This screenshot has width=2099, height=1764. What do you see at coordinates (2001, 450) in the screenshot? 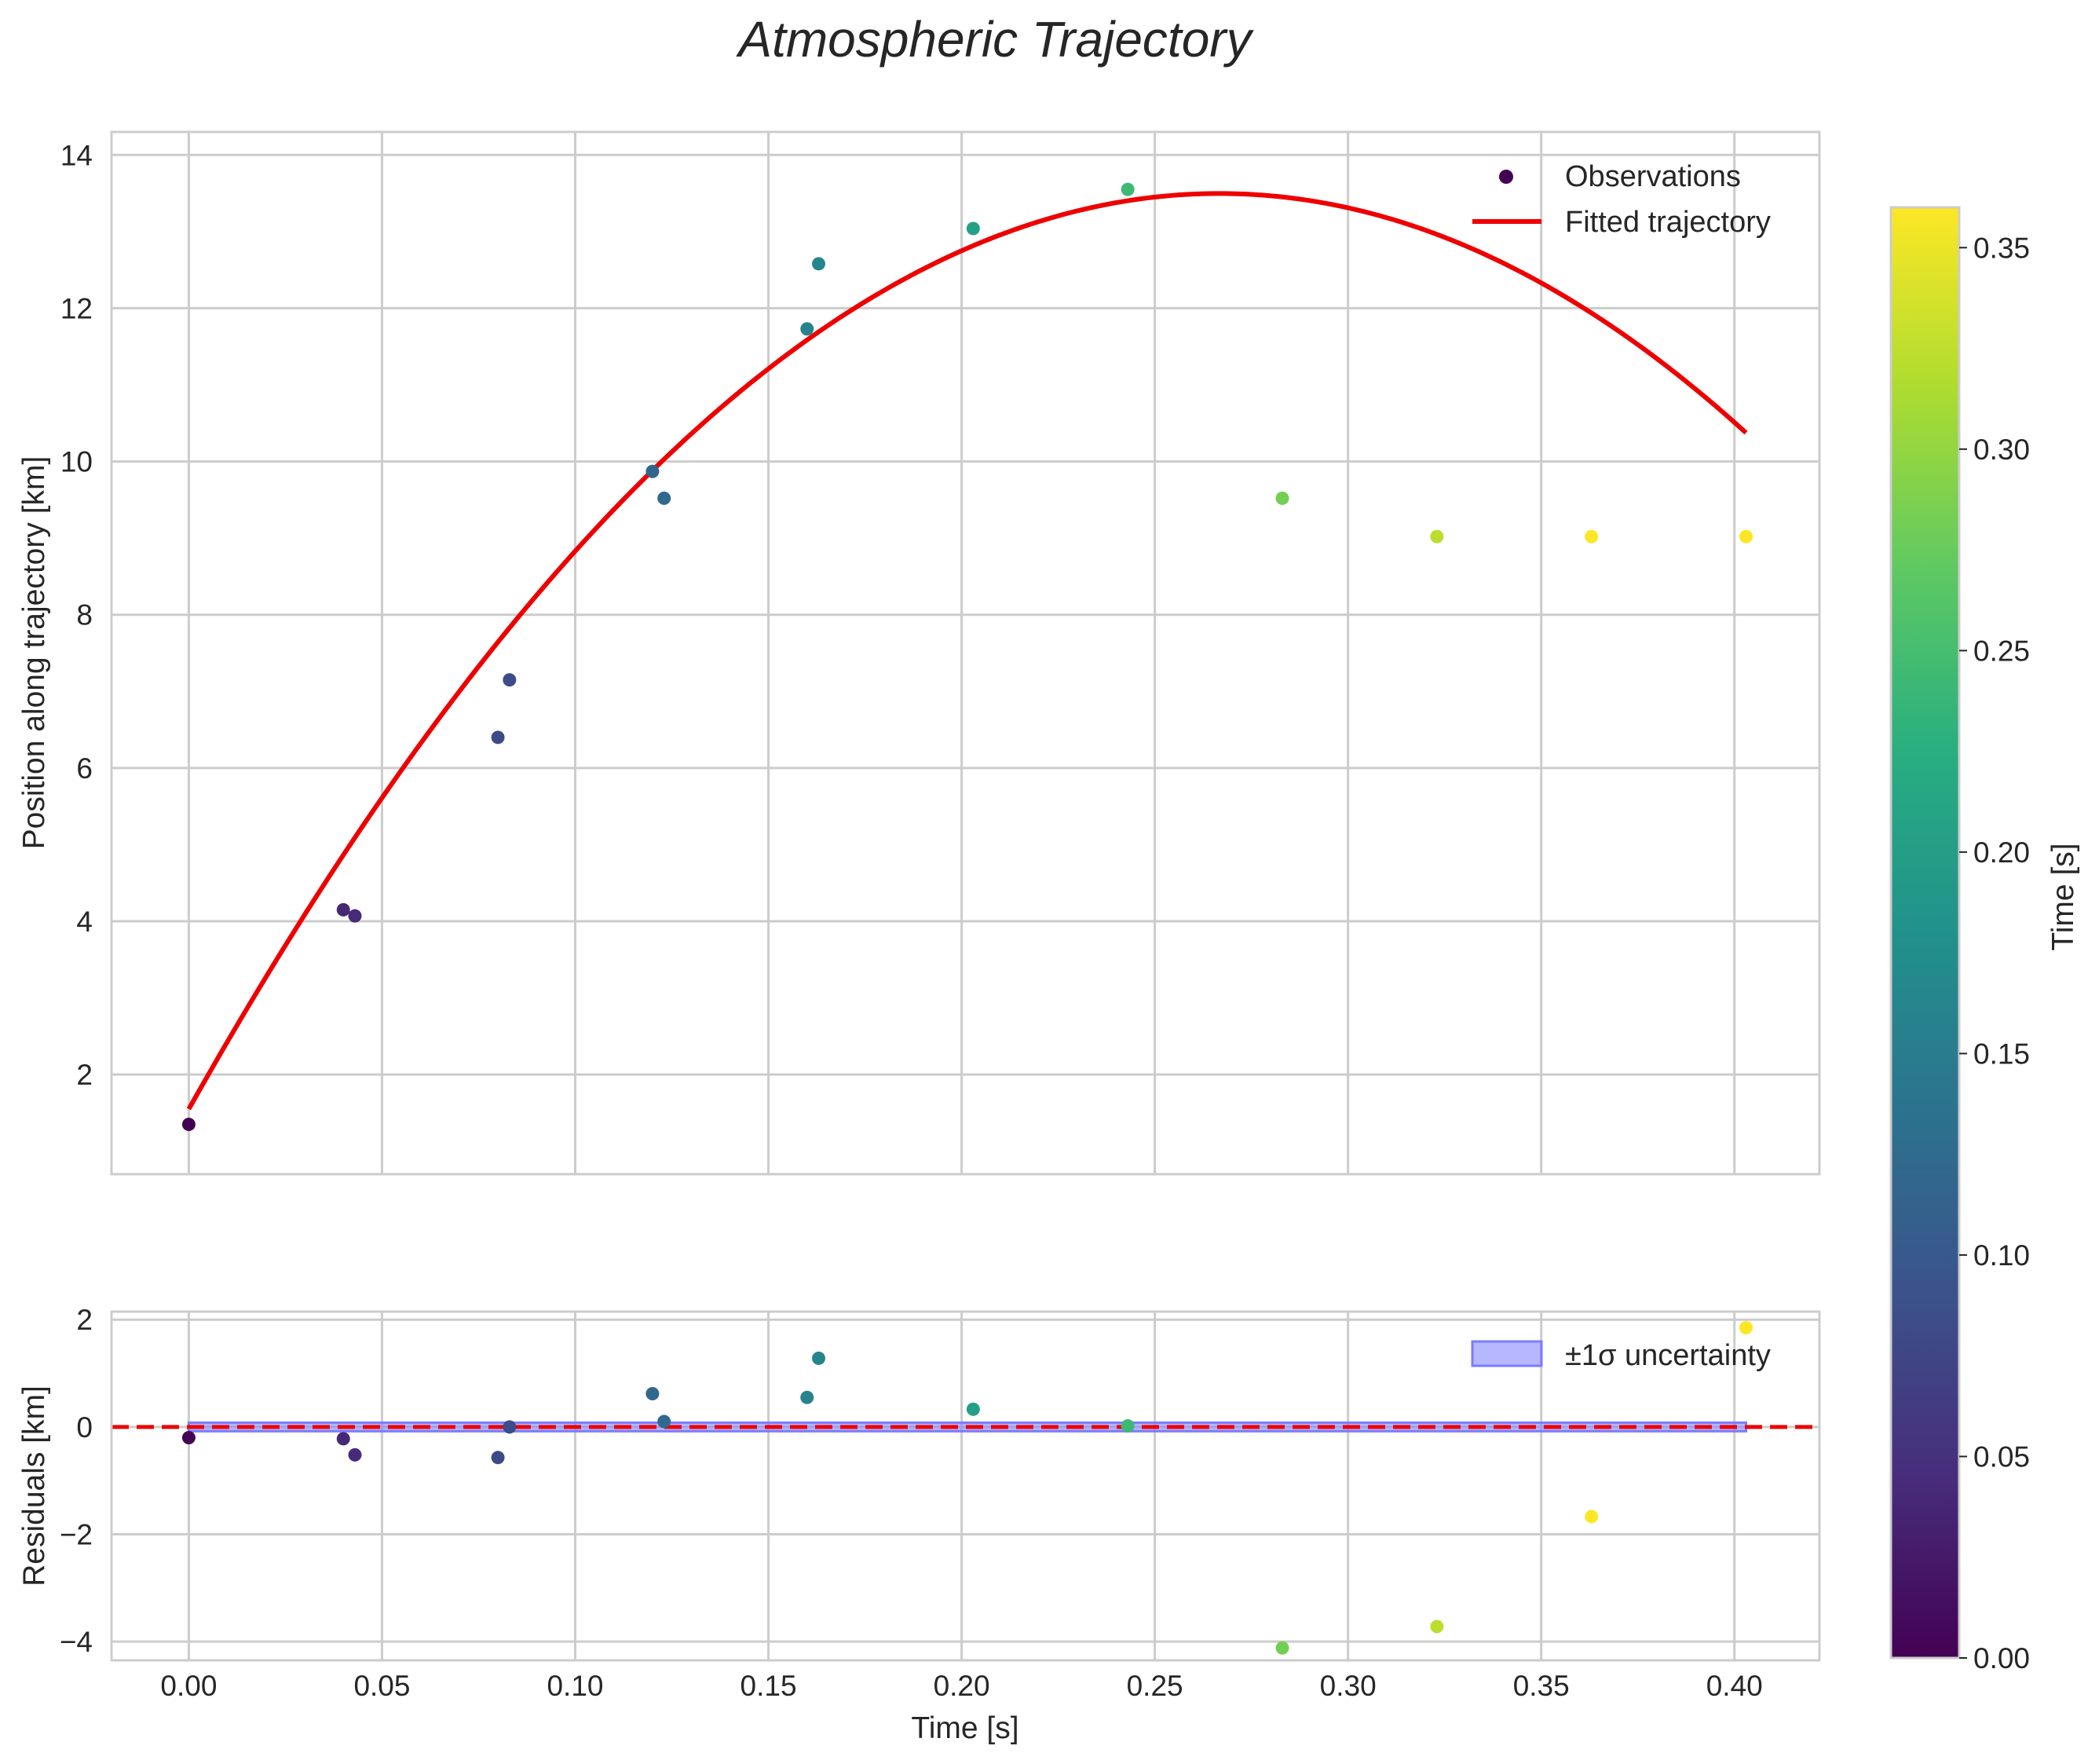
I see `colorbar-tick-label: 0.30` at bounding box center [2001, 450].